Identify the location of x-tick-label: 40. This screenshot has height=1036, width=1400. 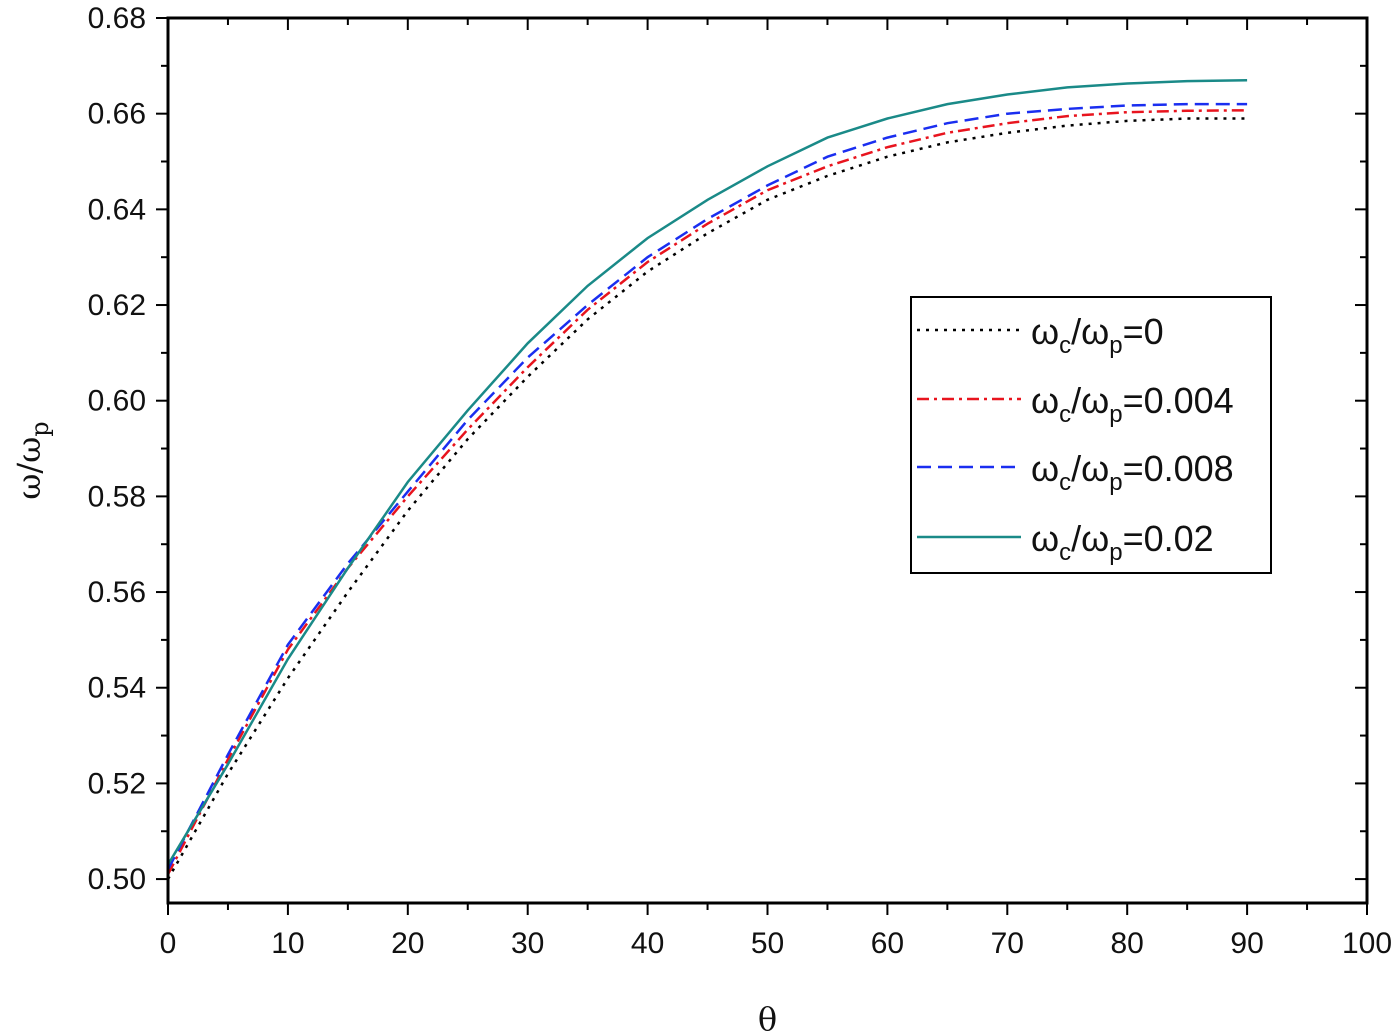
(647, 943).